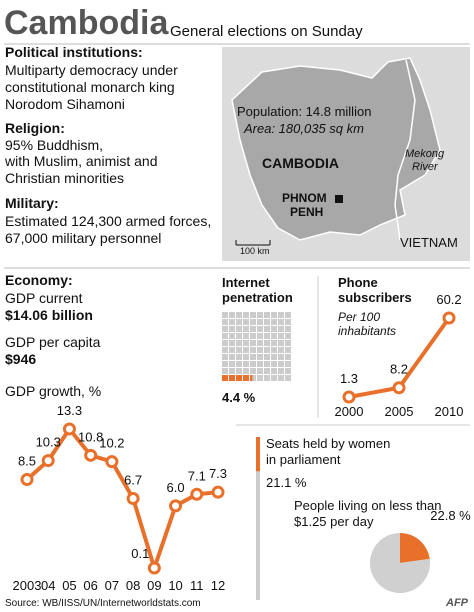  What do you see at coordinates (35, 128) in the screenshot?
I see `fact-heading: Religion:` at bounding box center [35, 128].